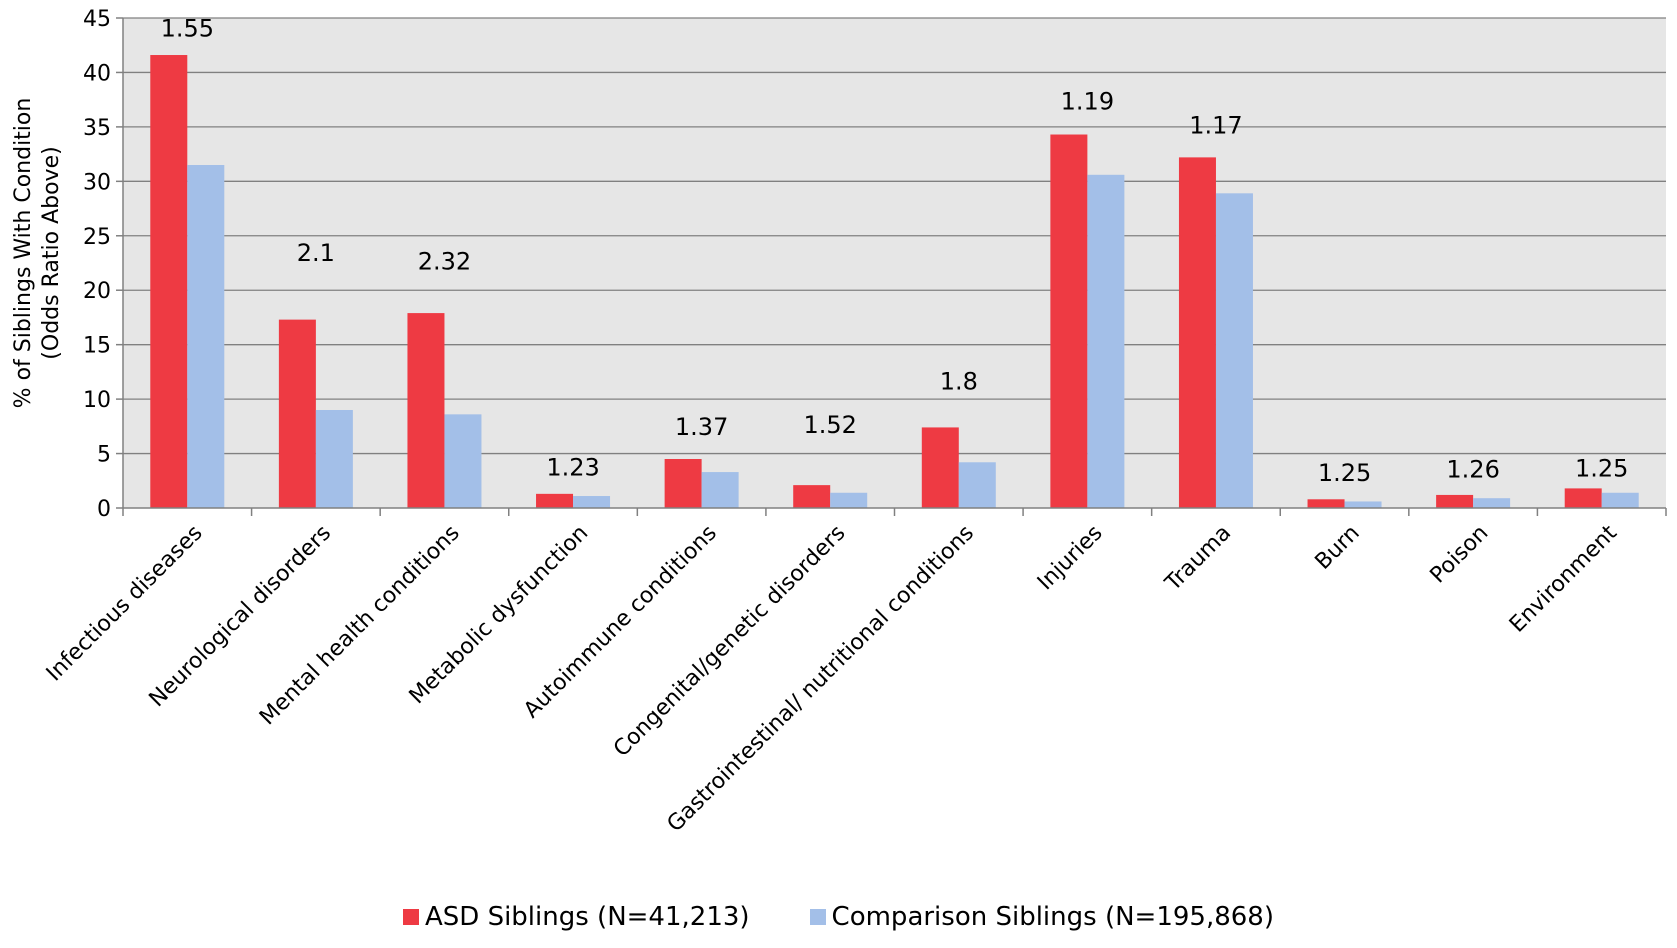  Describe the element at coordinates (1338, 548) in the screenshot. I see `x-tick-label: Burn` at that location.